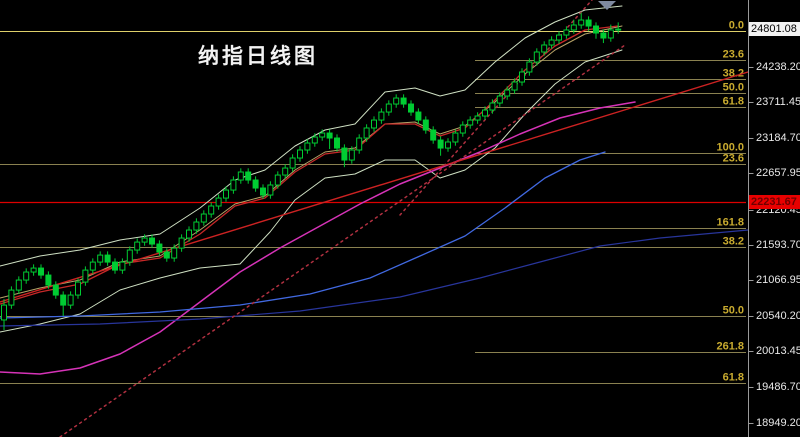 This screenshot has height=437, width=800. I want to click on chart-title: 纳指日线图, so click(258, 56).